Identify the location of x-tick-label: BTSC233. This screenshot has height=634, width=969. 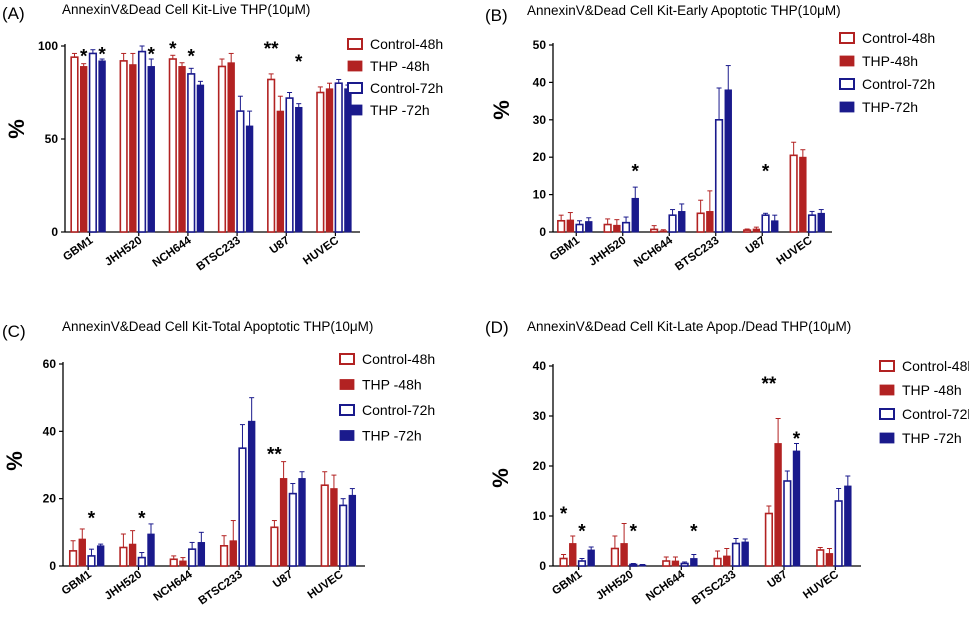
(697, 254).